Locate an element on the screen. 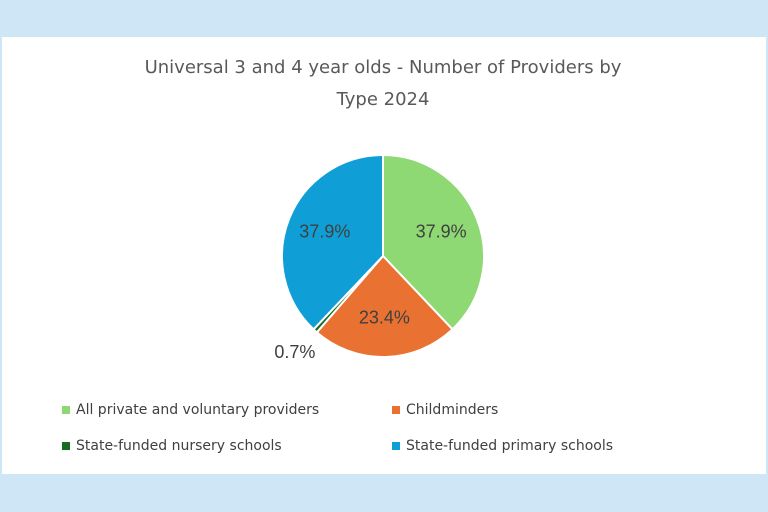 The height and width of the screenshot is (512, 768). legend-label: Childminders is located at coordinates (452, 410).